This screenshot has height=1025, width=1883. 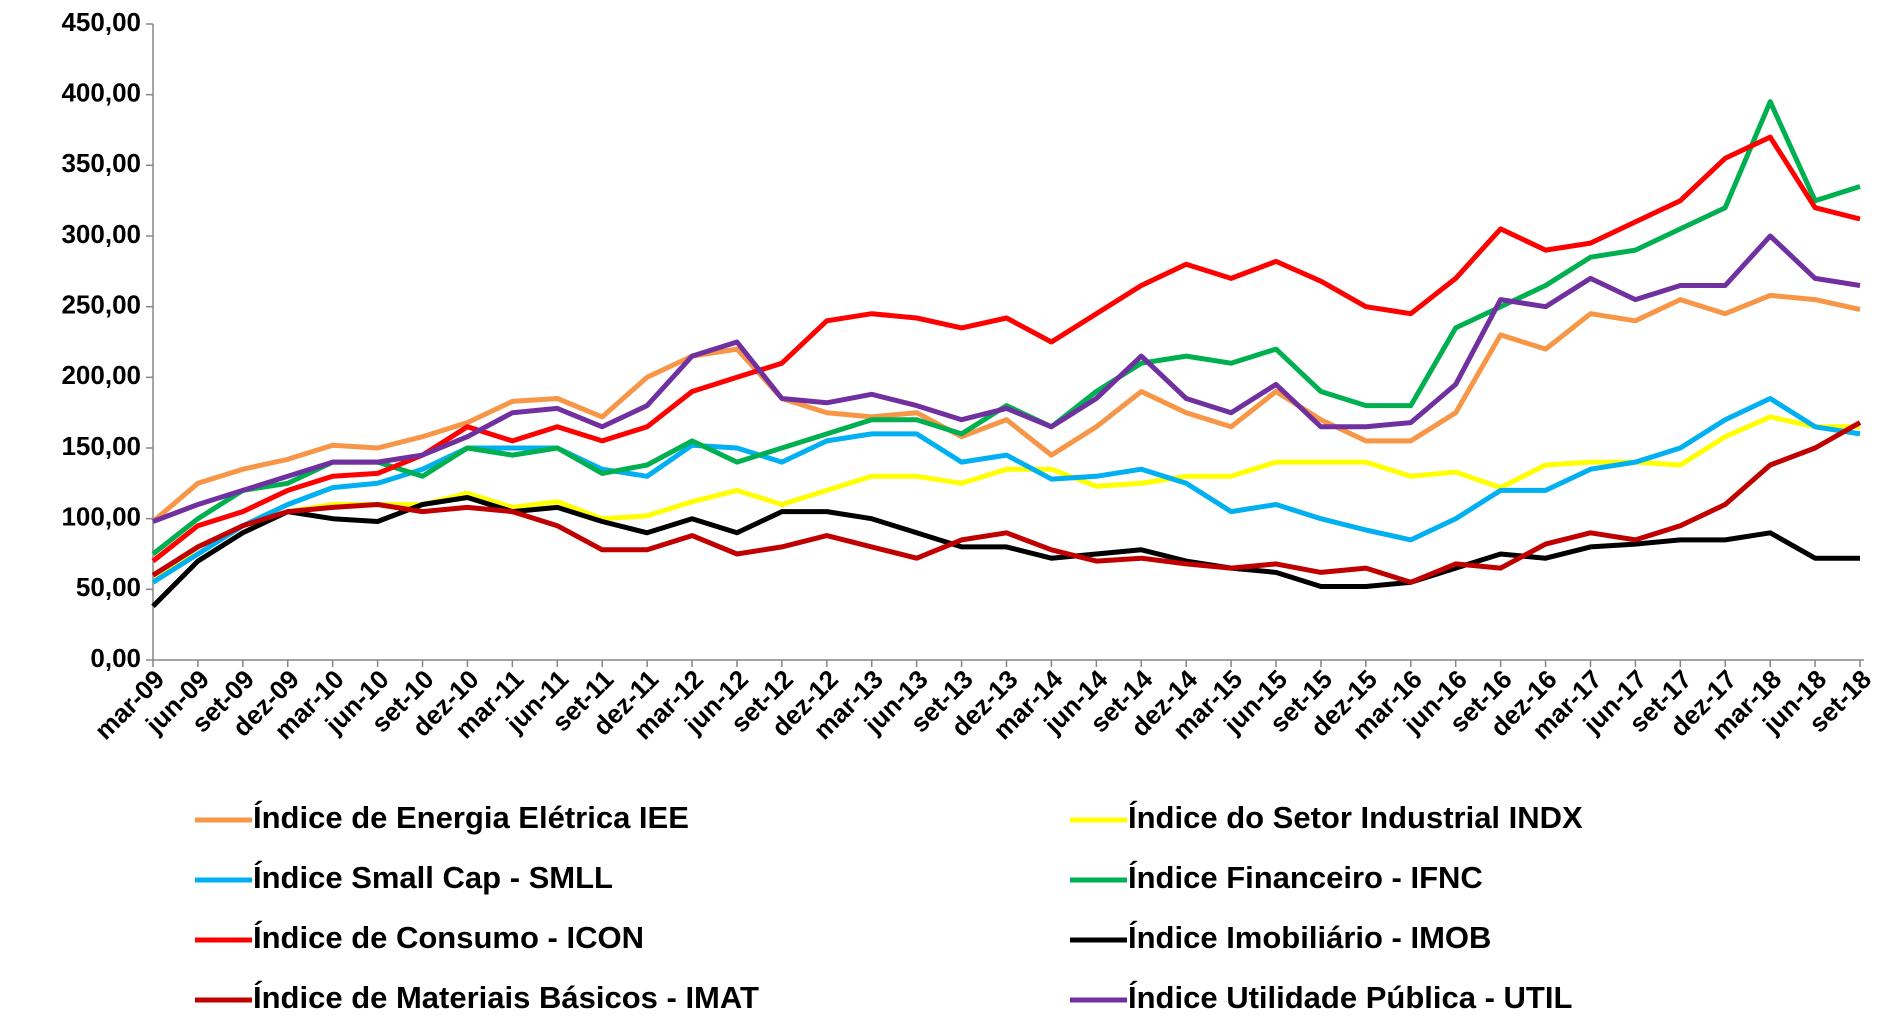 I want to click on legend-label: Índice de Materiais Básicos - IMAT, so click(x=506, y=997).